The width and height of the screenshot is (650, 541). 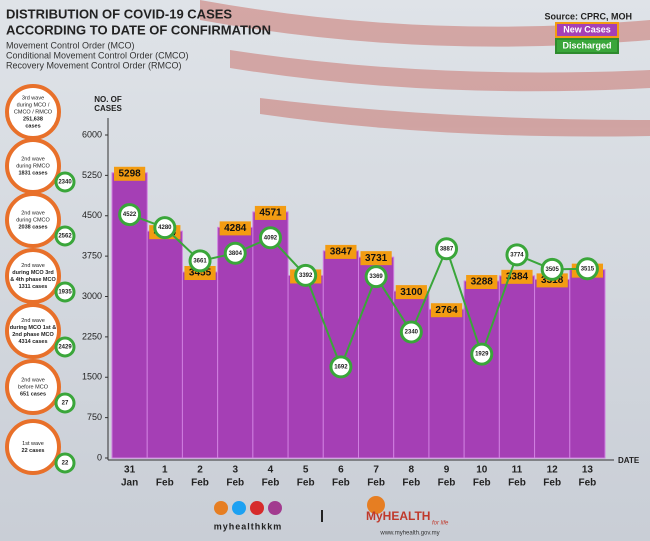 What do you see at coordinates (248, 526) in the screenshot?
I see `footer-handle: myhealthkkm` at bounding box center [248, 526].